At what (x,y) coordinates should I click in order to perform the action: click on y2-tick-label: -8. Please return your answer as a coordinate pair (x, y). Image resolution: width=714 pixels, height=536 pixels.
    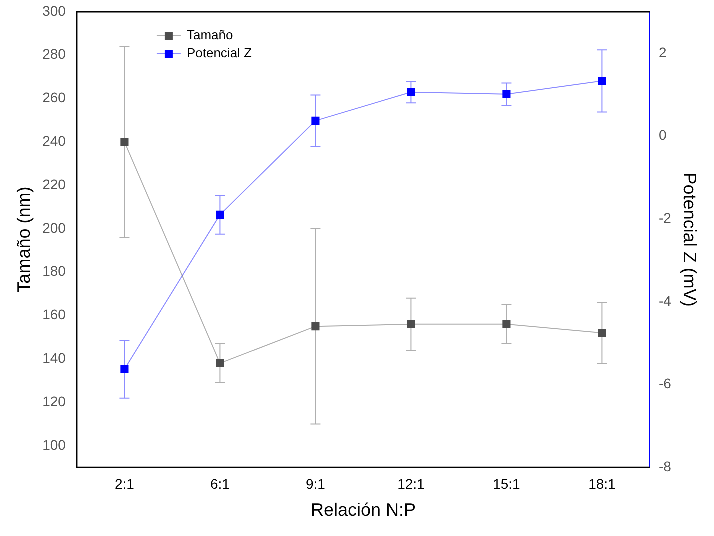
    Looking at the image, I should click on (665, 466).